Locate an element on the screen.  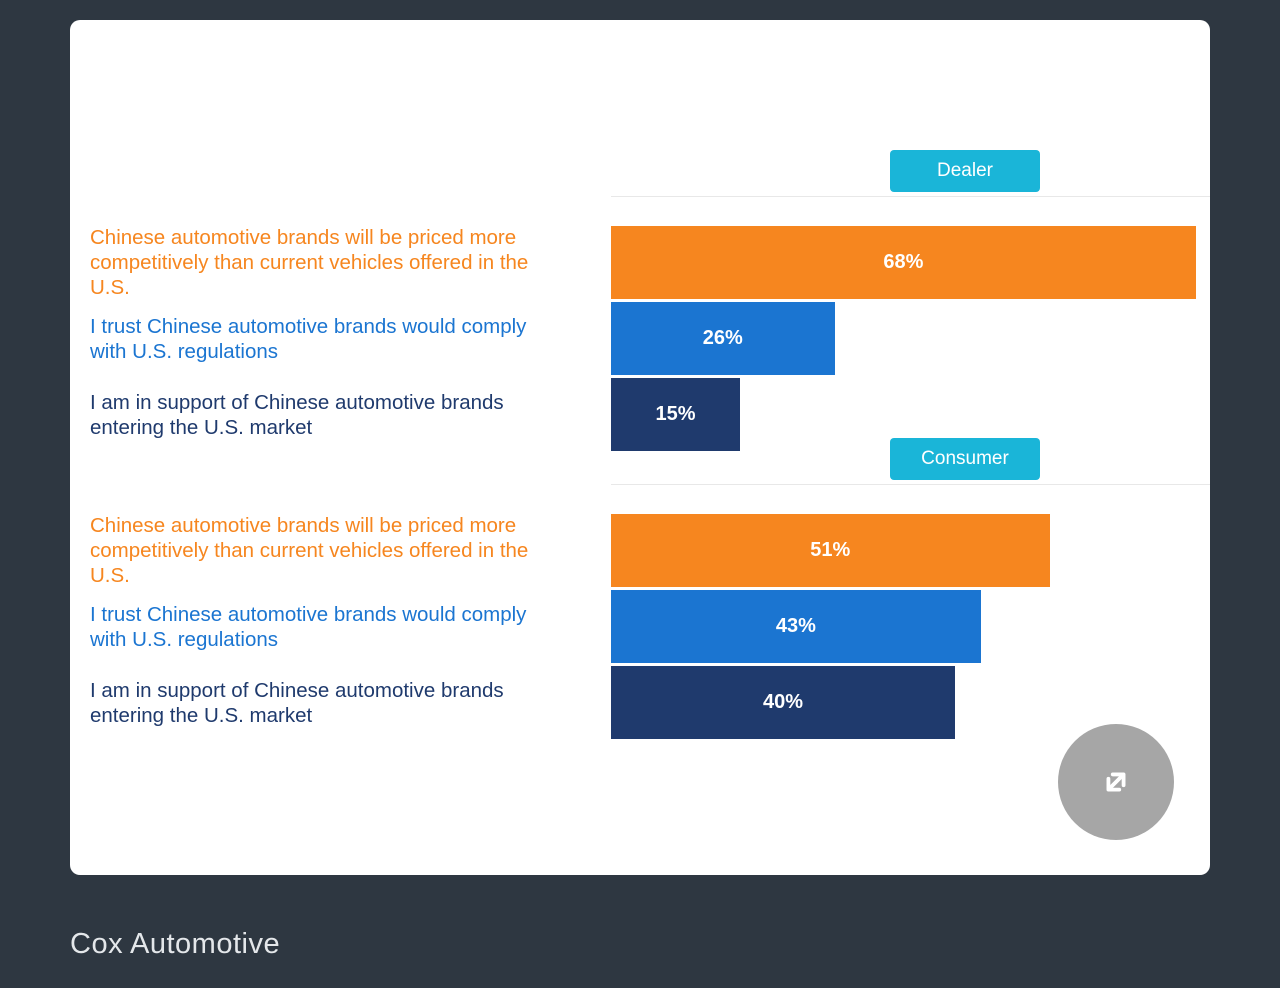
bar-value: 26% is located at coordinates (722, 338).